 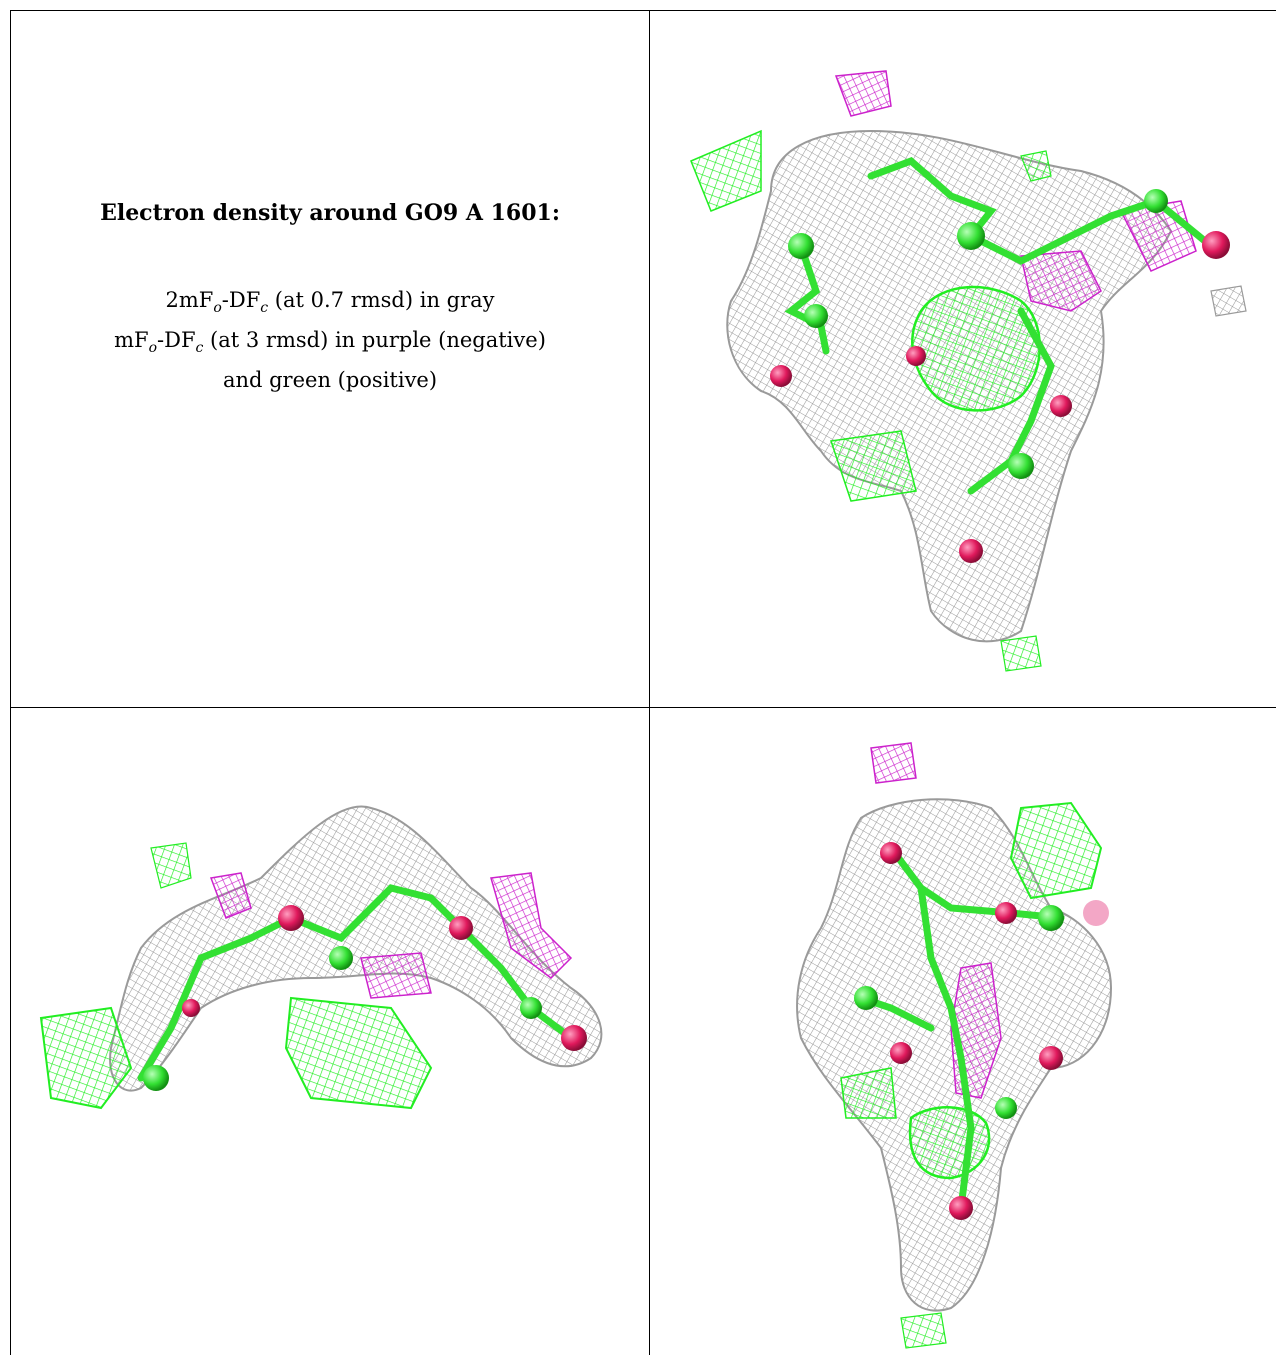 I want to click on caption-line-positive: and green (positive), so click(x=330, y=380).